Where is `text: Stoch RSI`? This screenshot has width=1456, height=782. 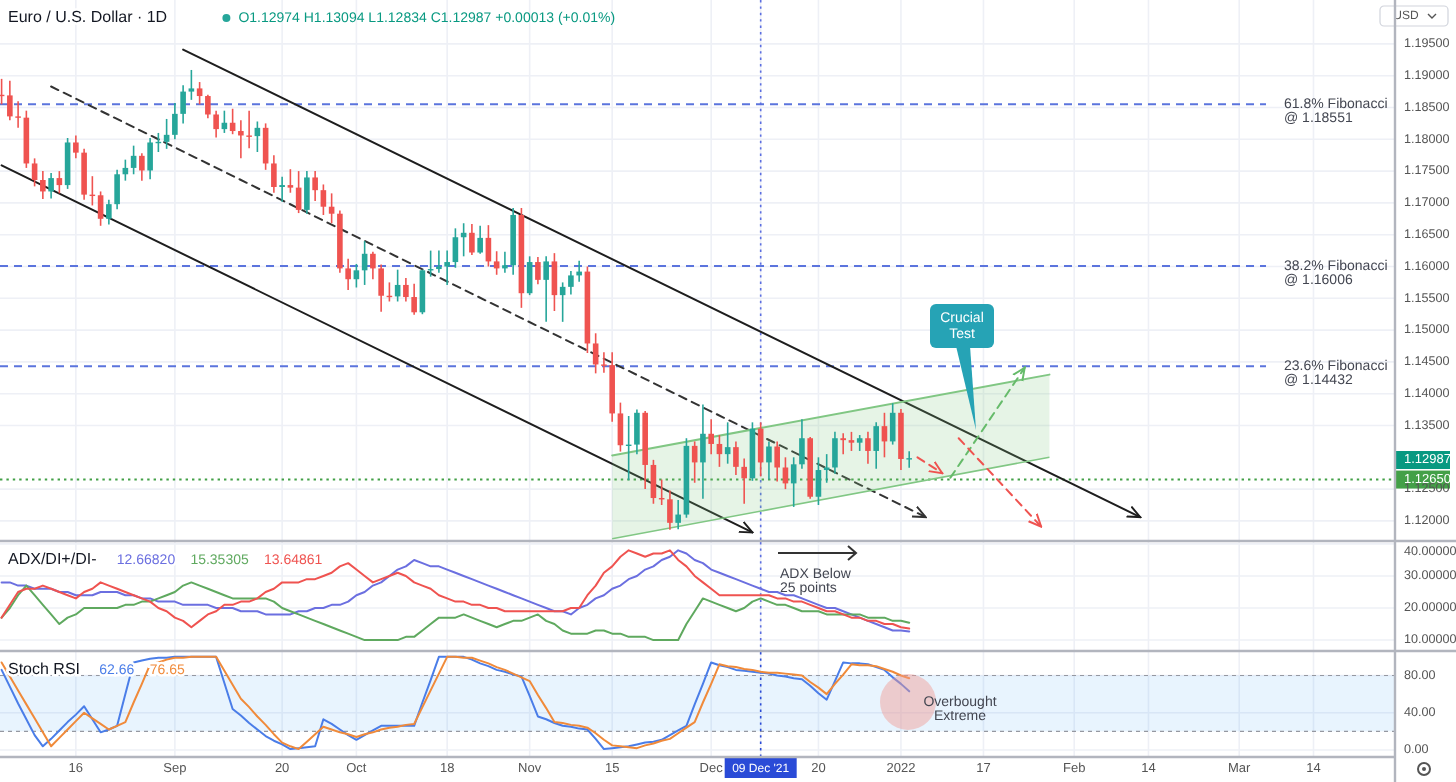 text: Stoch RSI is located at coordinates (44, 669).